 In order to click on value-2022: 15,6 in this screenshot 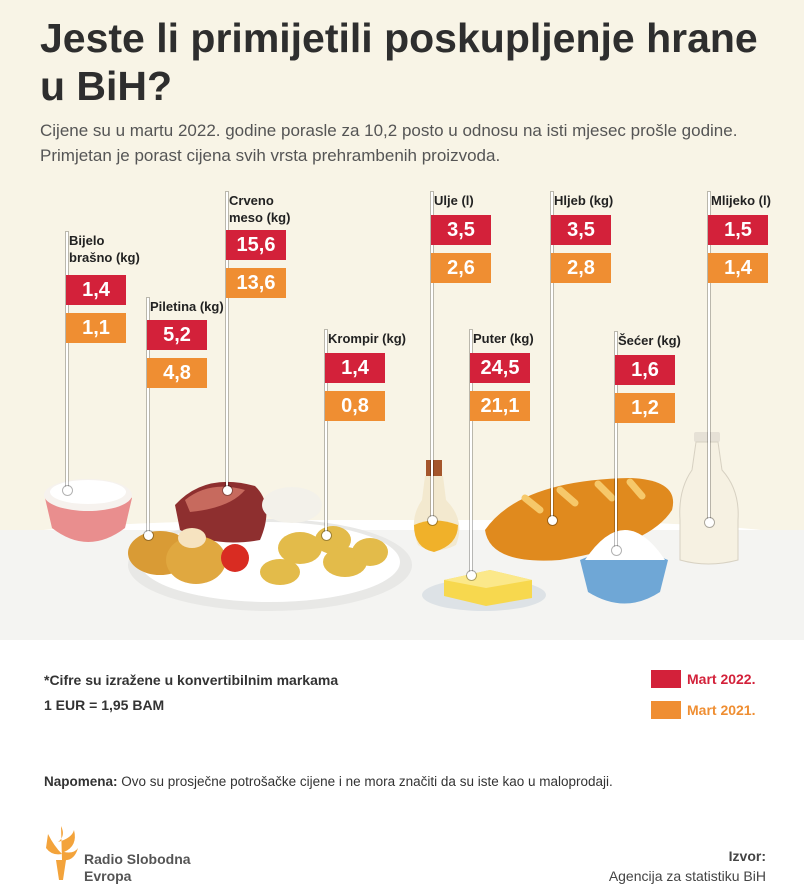, I will do `click(256, 245)`.